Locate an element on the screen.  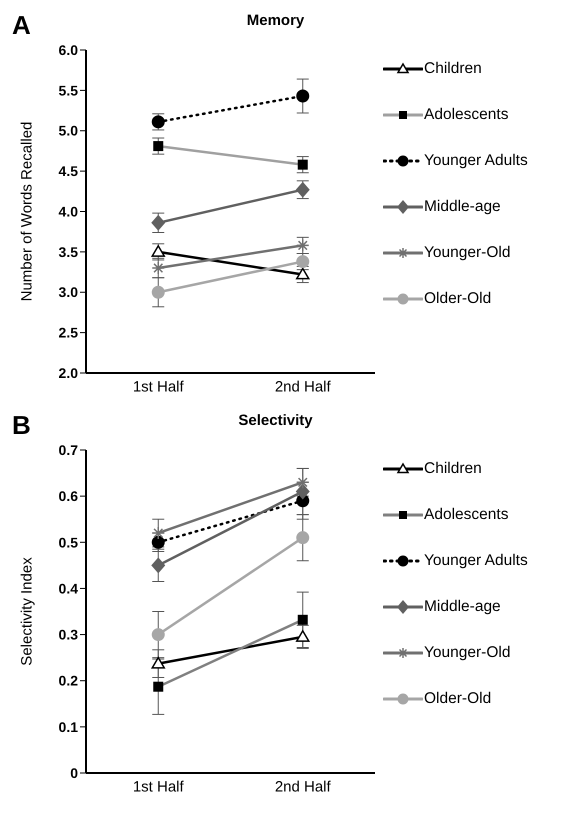
y-tick-label: 5.0 is located at coordinates (68, 130).